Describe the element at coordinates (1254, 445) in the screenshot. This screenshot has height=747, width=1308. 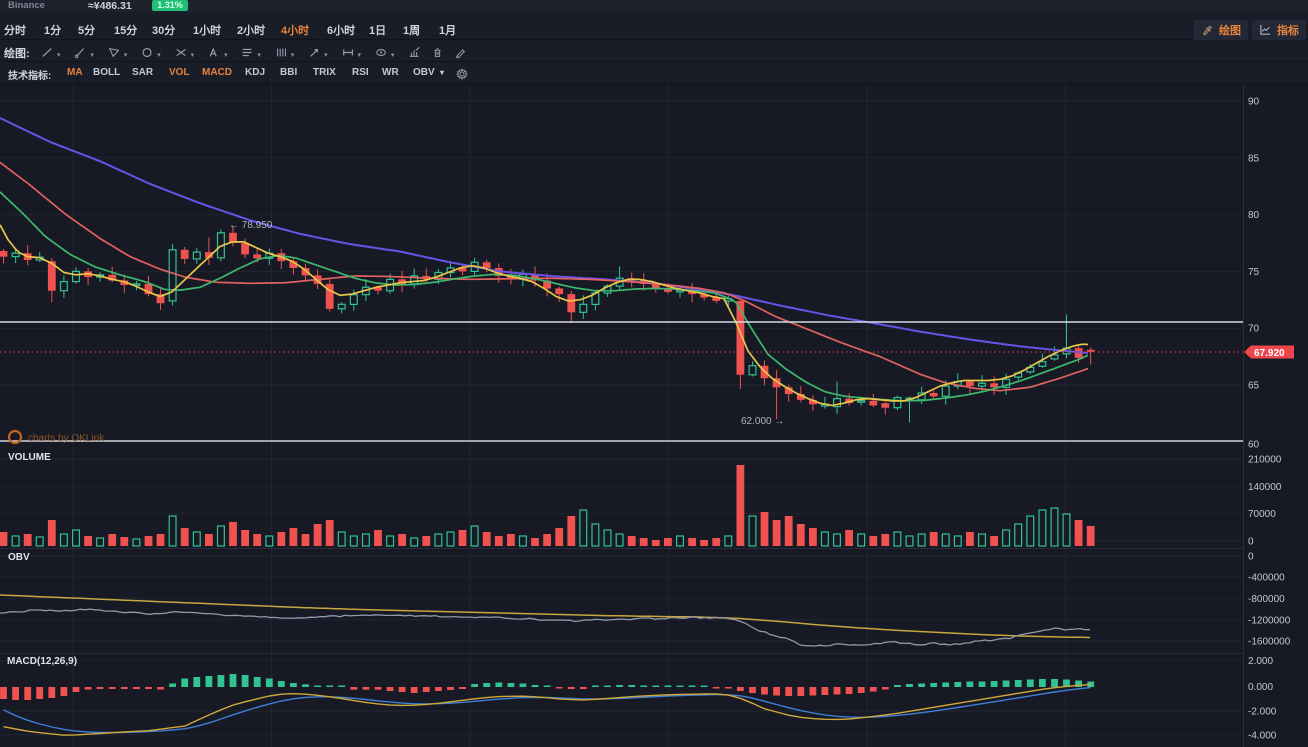
I see `svg-text: 60` at that location.